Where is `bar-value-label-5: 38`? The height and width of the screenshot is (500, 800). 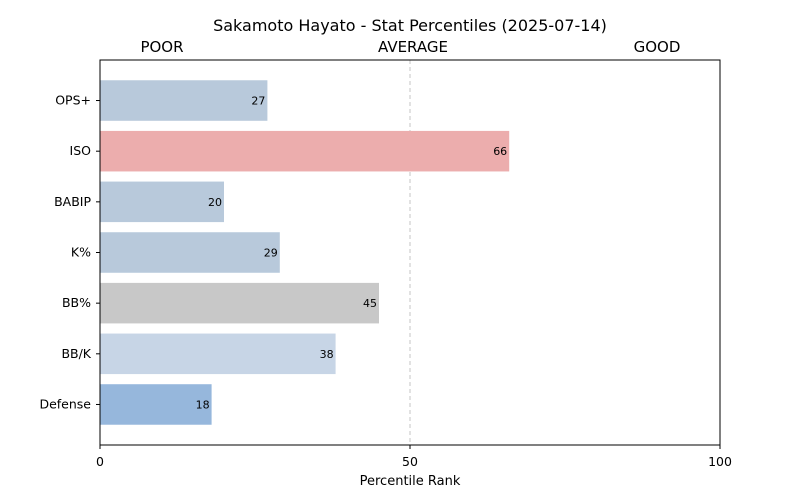 bar-value-label-5: 38 is located at coordinates (327, 354).